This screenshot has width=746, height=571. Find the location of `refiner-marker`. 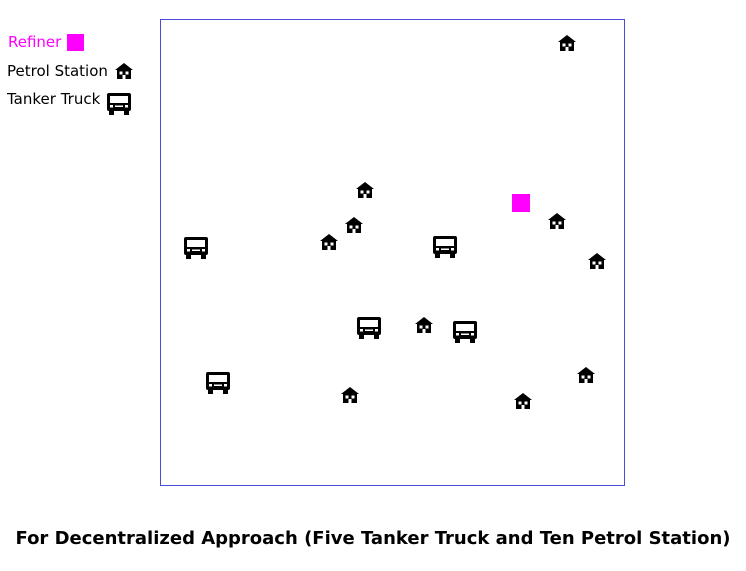

refiner-marker is located at coordinates (521, 203).